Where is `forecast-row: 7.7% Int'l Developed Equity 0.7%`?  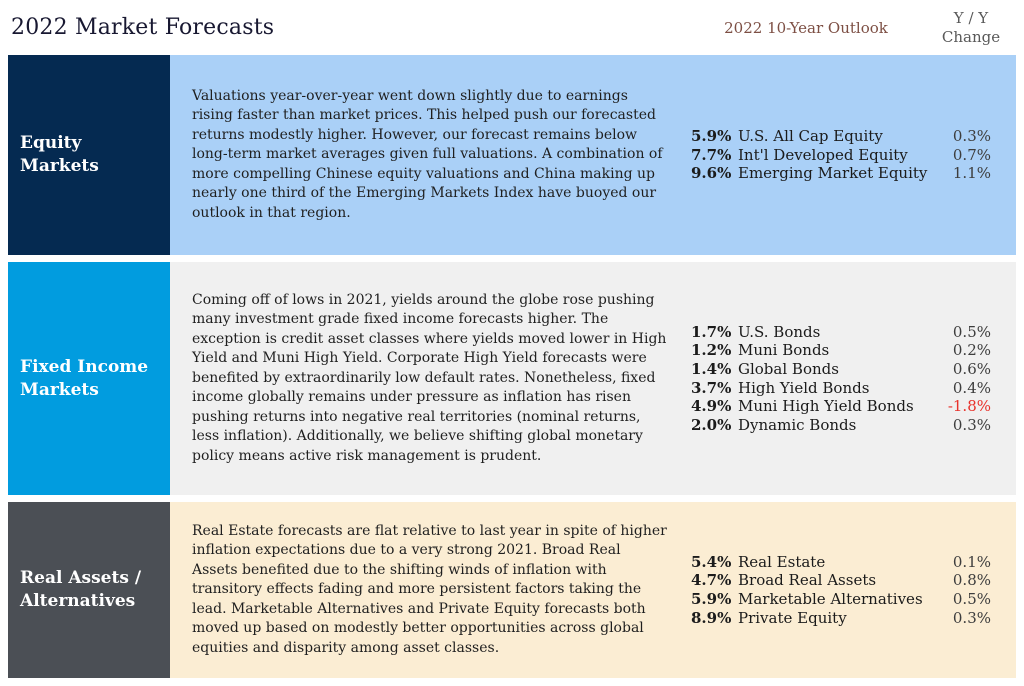 forecast-row: 7.7% Int'l Developed Equity 0.7% is located at coordinates (841, 155).